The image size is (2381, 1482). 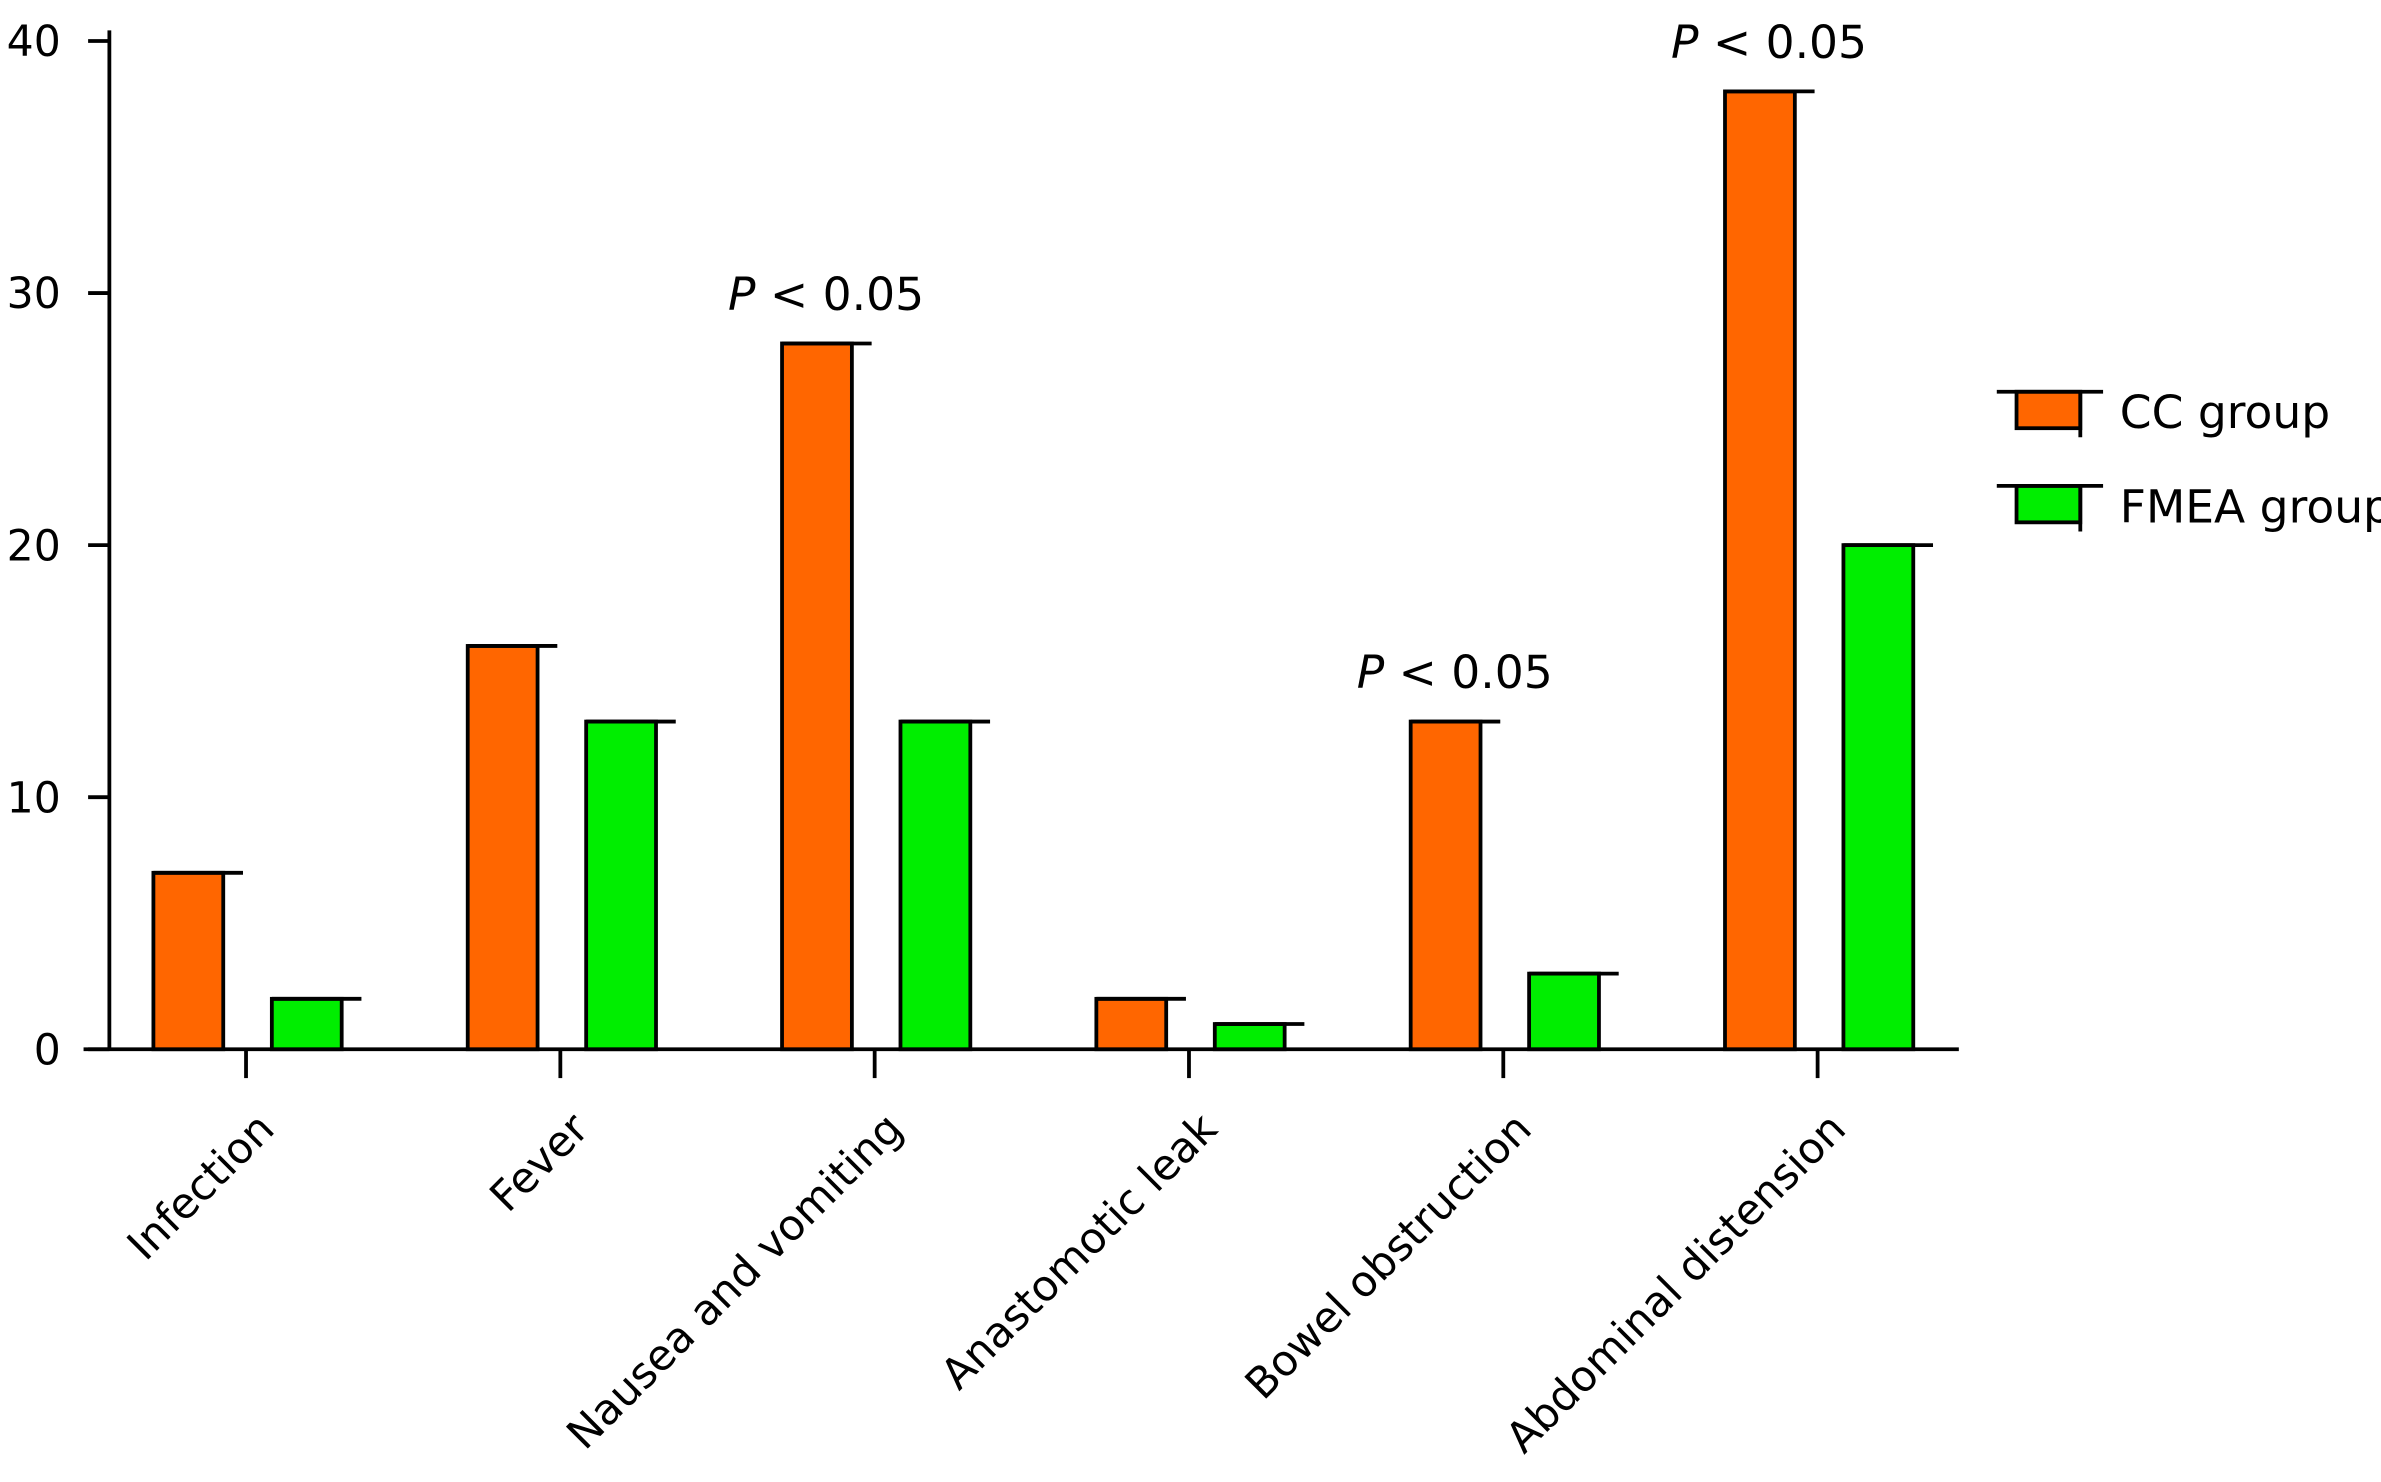 What do you see at coordinates (1388, 1256) in the screenshot?
I see `x-tick-label: Bowel obstruction` at bounding box center [1388, 1256].